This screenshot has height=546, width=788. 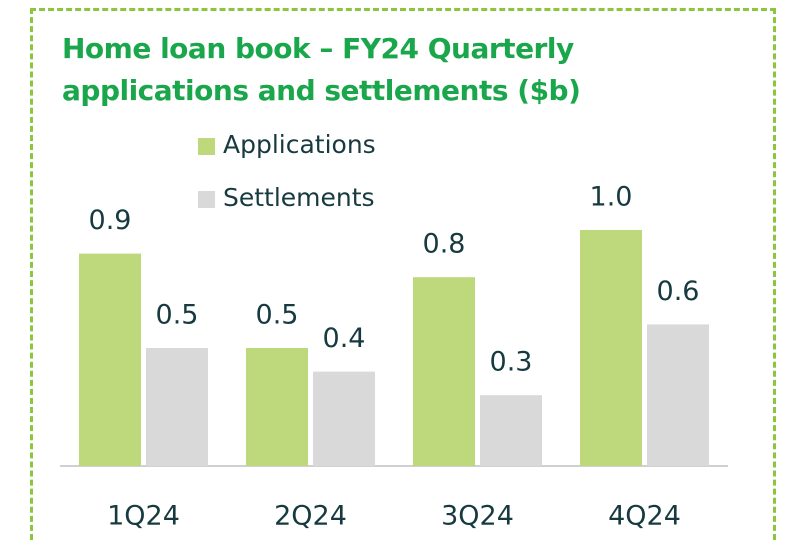 I want to click on data-label: 1.0, so click(x=611, y=197).